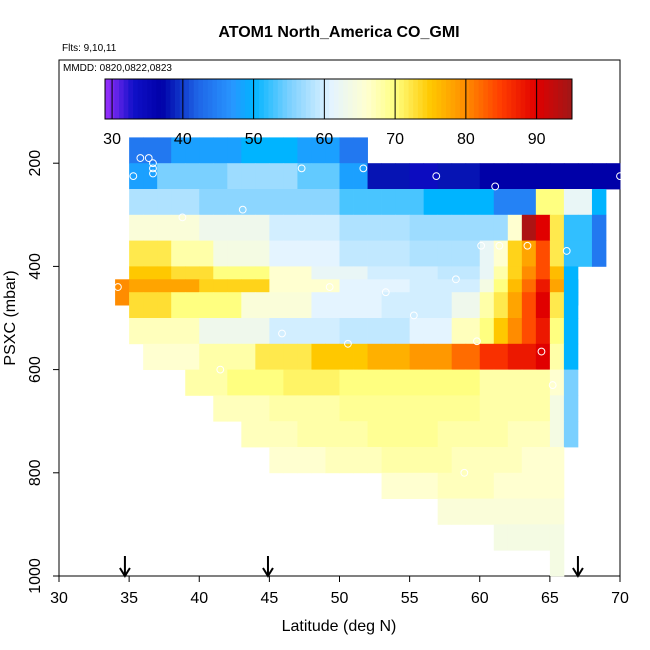 The width and height of the screenshot is (650, 650). Describe the element at coordinates (112, 139) in the screenshot. I see `colorbar-tick-label: 30` at that location.